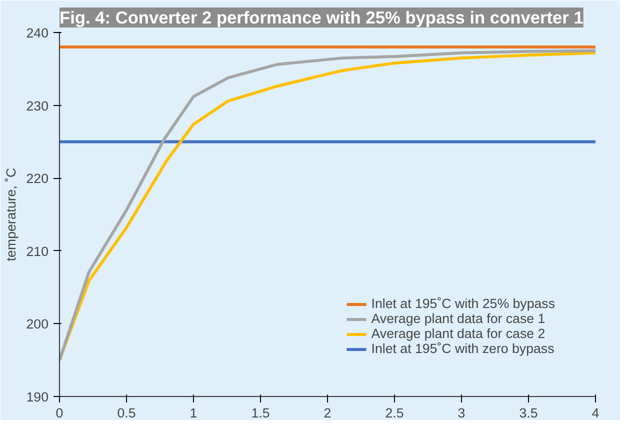 The width and height of the screenshot is (627, 427). Describe the element at coordinates (37, 251) in the screenshot. I see `y-tick-label: 210` at that location.